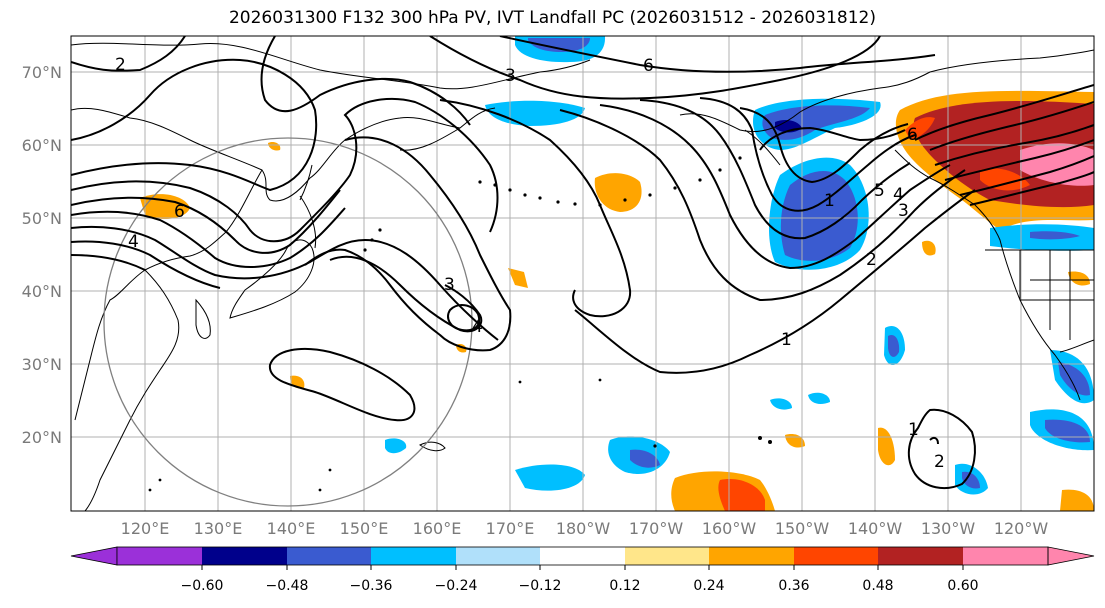  What do you see at coordinates (42, 291) in the screenshot?
I see `lat-tick-label: 40°N` at bounding box center [42, 291].